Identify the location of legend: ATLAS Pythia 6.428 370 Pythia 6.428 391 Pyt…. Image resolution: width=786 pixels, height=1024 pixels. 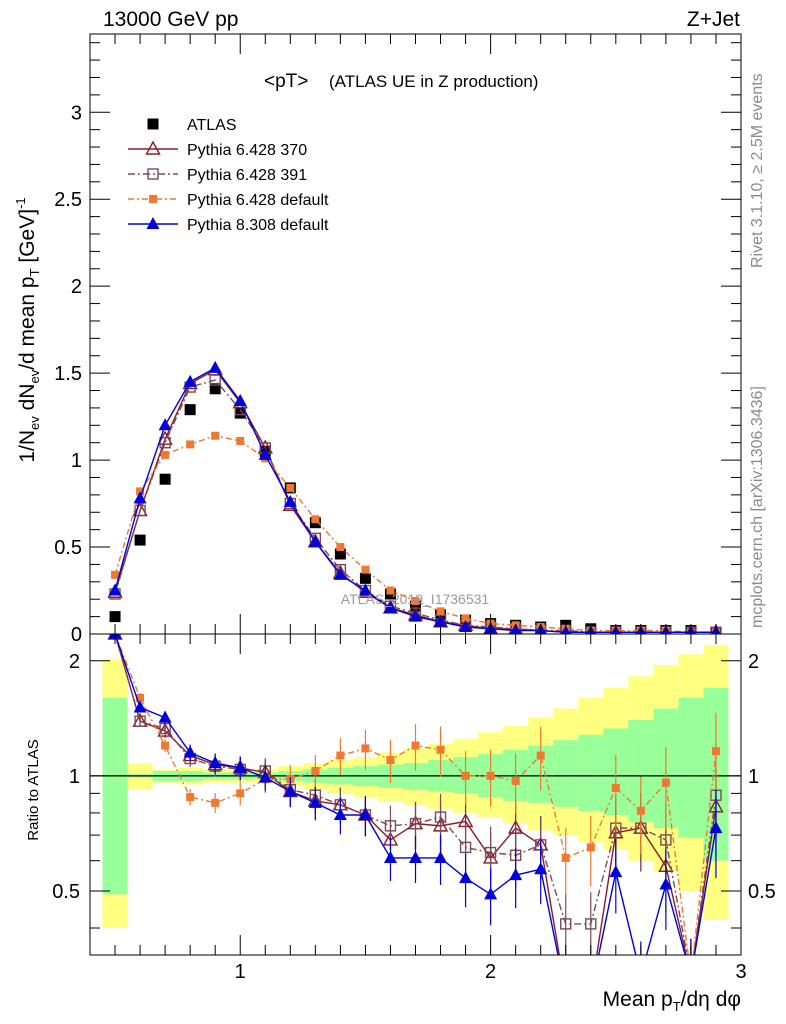
(228, 175).